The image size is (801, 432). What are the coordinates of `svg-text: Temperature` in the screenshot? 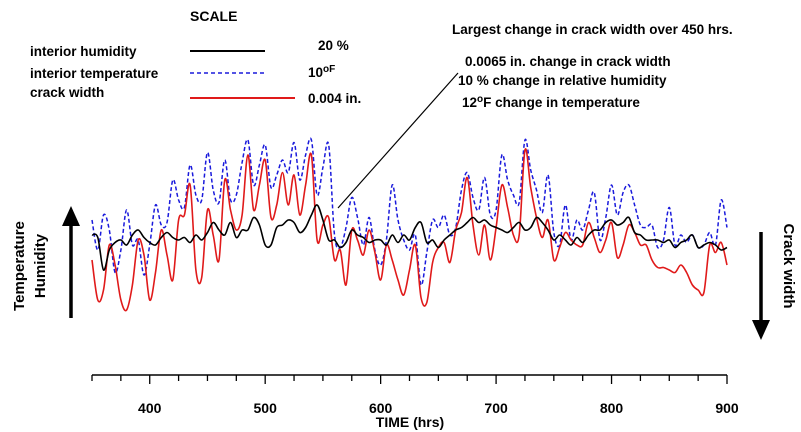 It's located at (19, 266).